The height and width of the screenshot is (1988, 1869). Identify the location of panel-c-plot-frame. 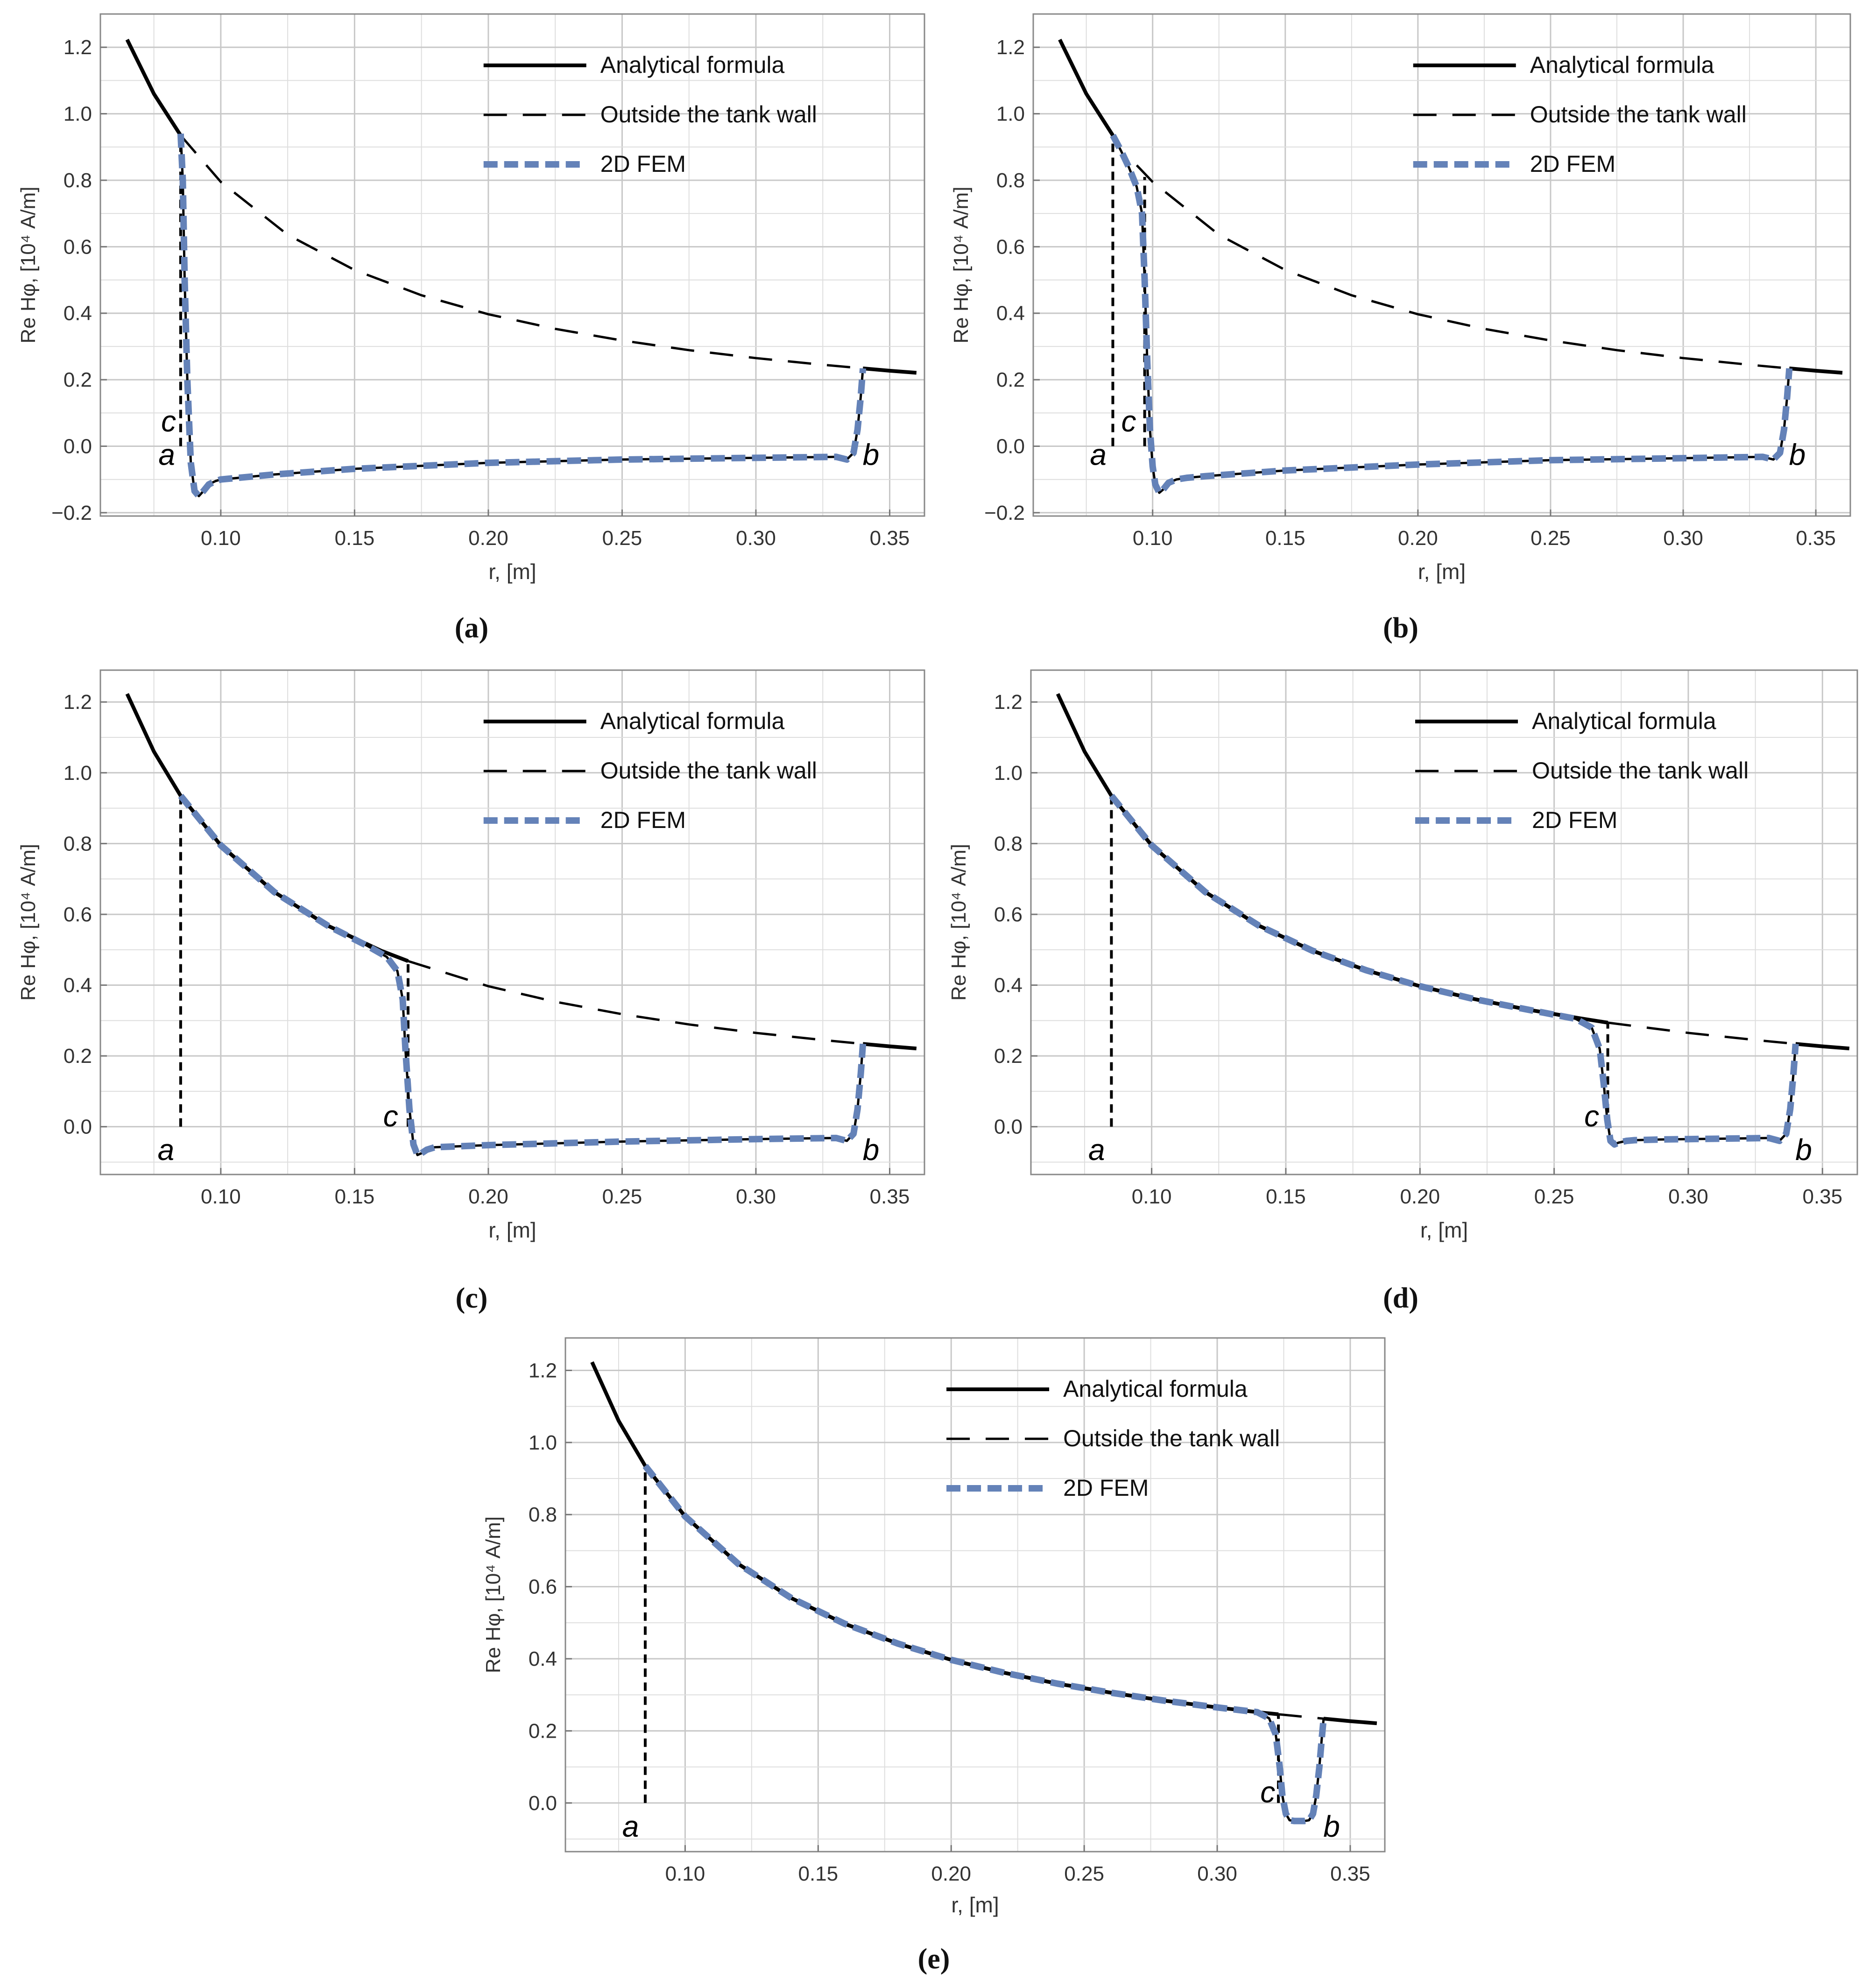
(512, 922).